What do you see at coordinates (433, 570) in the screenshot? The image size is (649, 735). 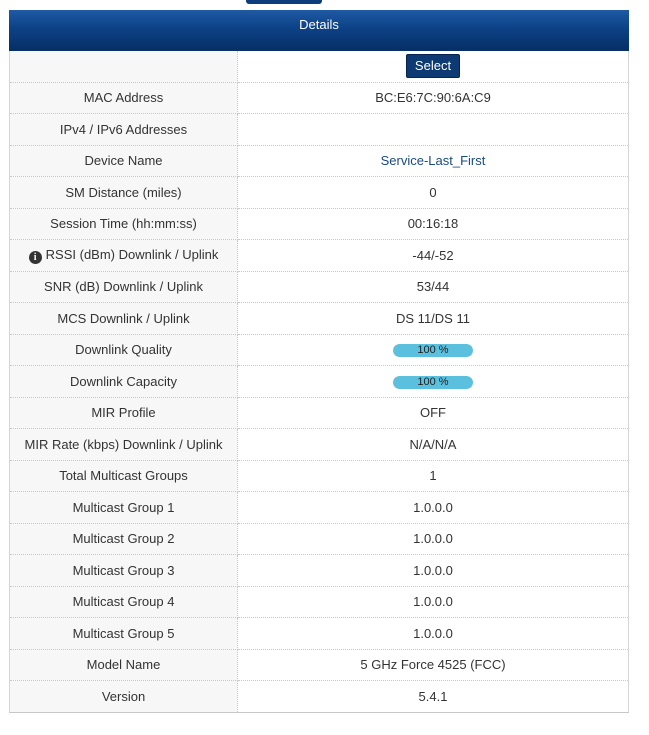 I see `multicast-group-3-value: 1.0.0.0` at bounding box center [433, 570].